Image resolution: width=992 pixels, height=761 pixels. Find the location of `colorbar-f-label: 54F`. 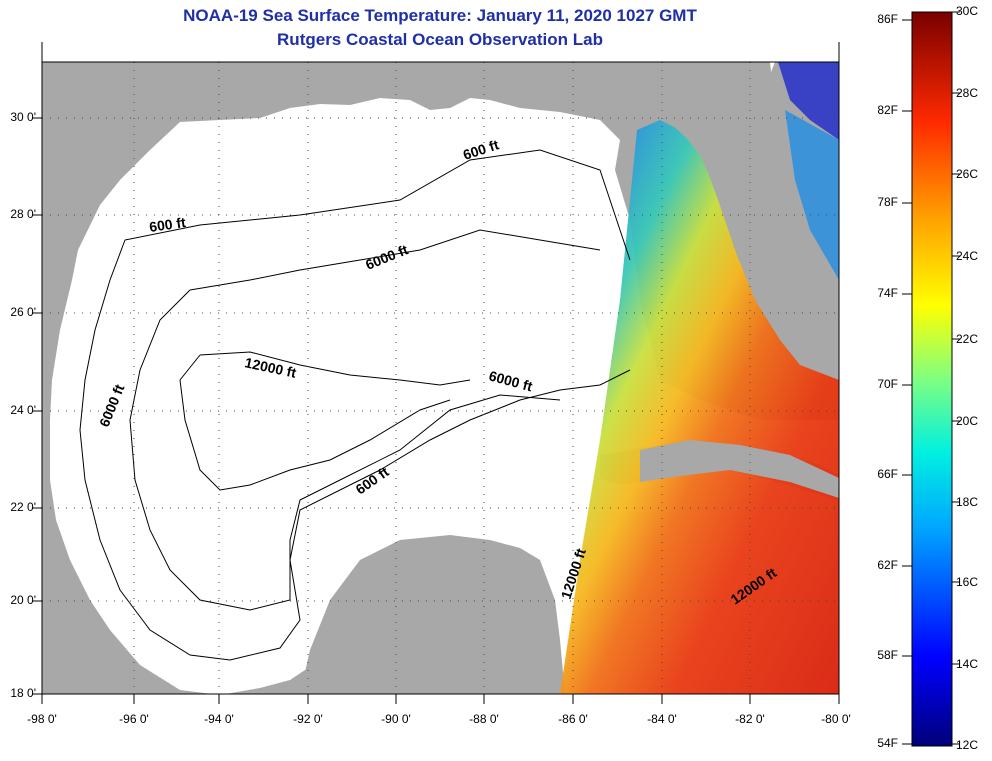

colorbar-f-label: 54F is located at coordinates (887, 743).